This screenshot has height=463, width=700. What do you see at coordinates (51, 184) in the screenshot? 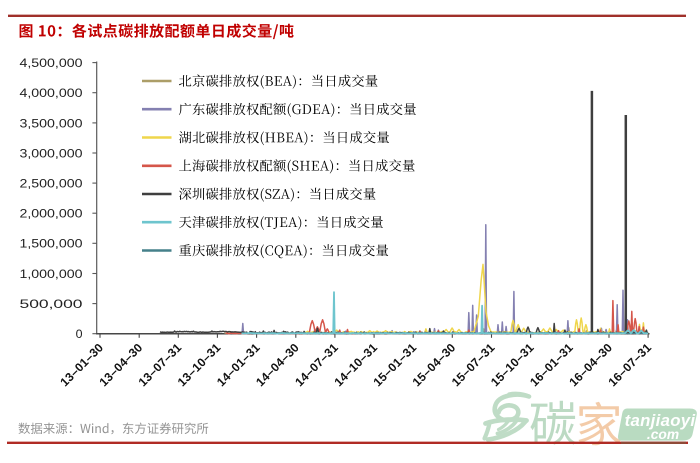
I see `svg-text: 2,500,000` at bounding box center [51, 184].